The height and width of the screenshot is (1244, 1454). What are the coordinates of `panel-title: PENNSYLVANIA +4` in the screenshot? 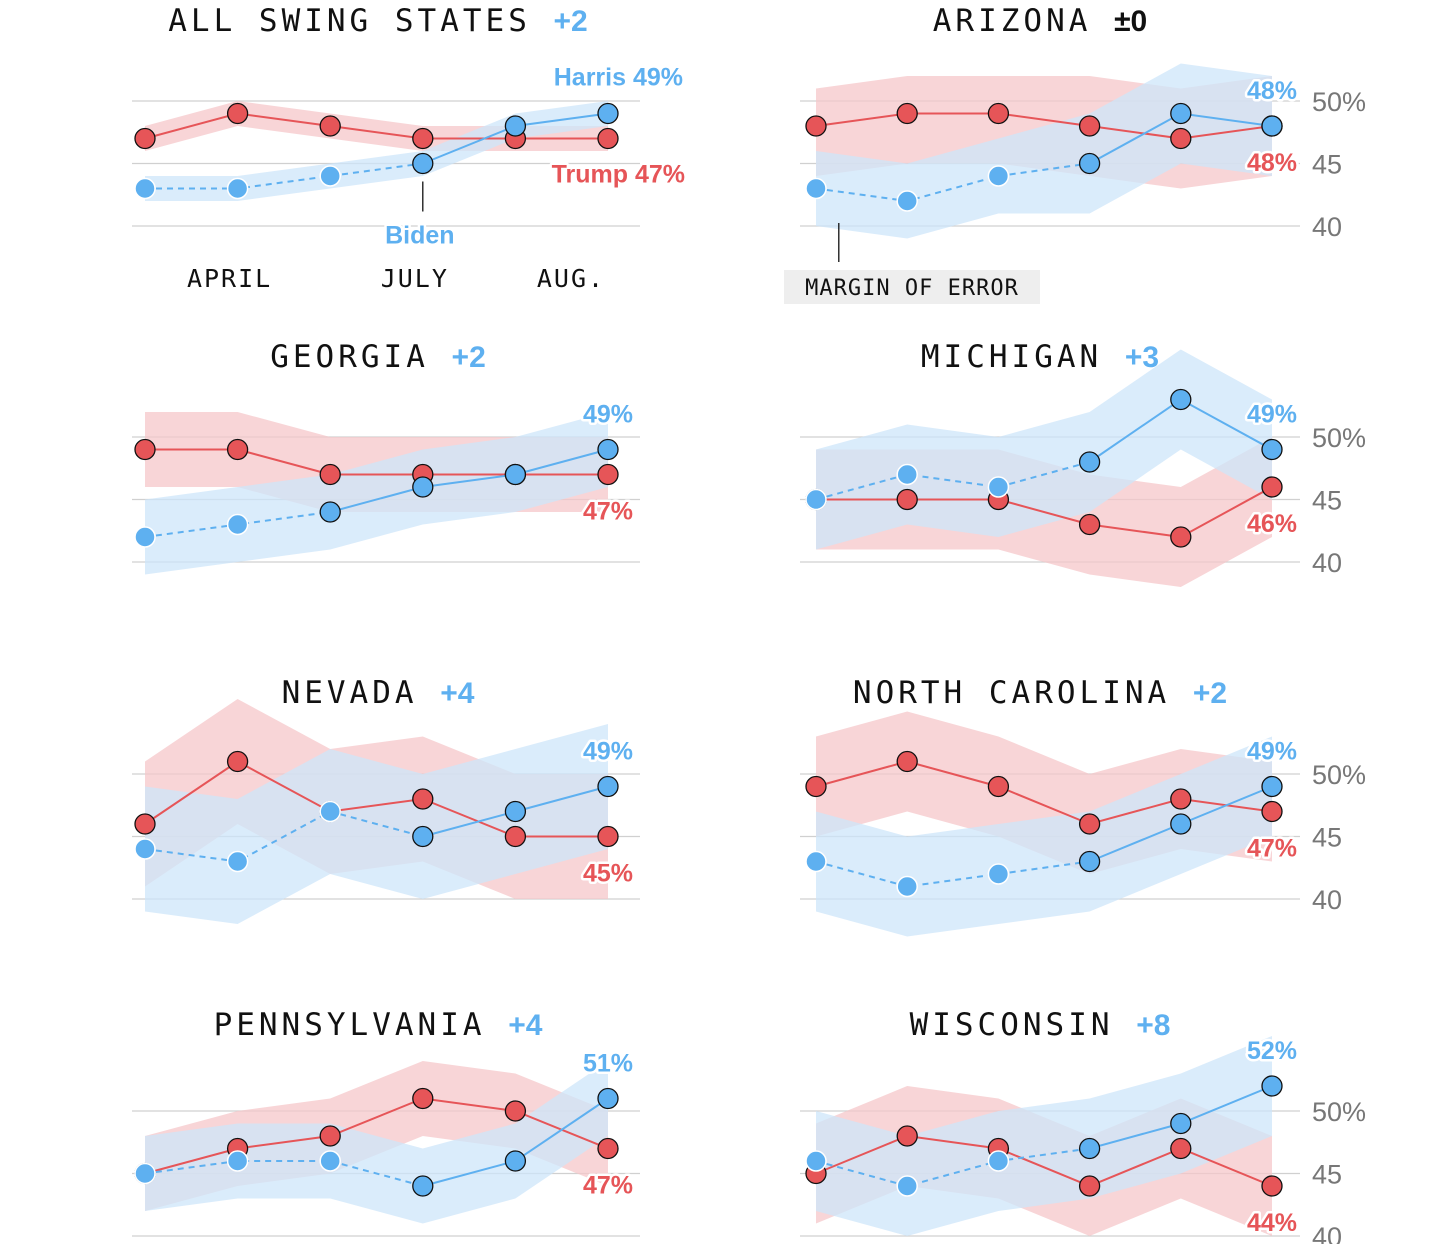 It's located at (378, 1025).